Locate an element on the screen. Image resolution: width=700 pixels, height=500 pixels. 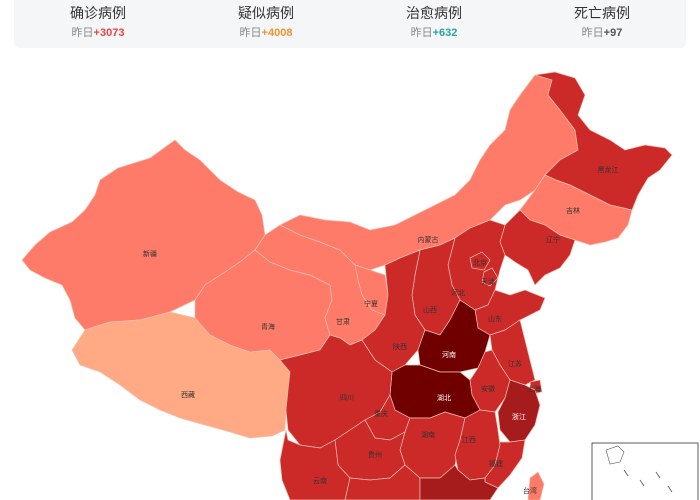
province-guangxi is located at coordinates (382, 482).